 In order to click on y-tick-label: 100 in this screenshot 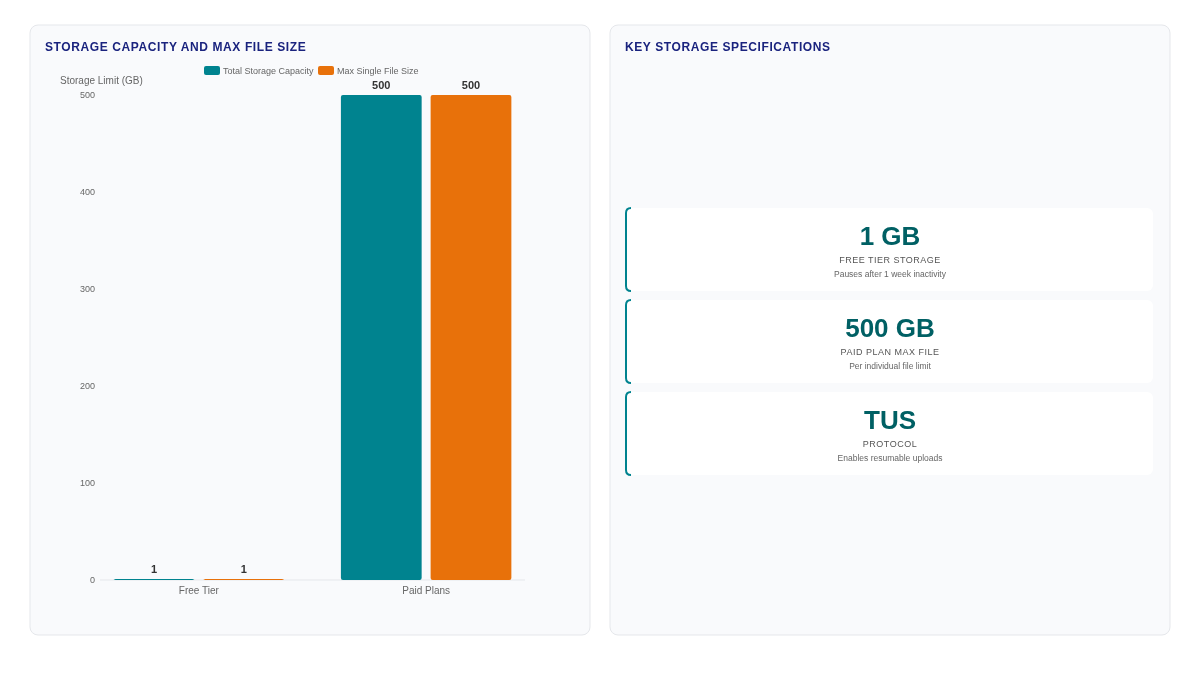, I will do `click(87, 483)`.